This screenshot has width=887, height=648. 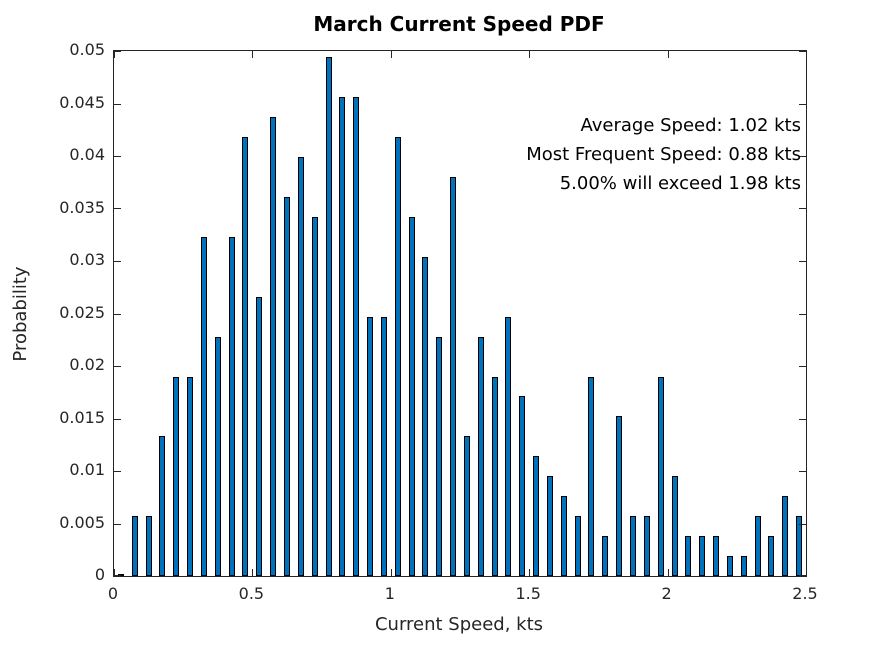 I want to click on y-tick-label: 0.015, so click(x=82, y=417).